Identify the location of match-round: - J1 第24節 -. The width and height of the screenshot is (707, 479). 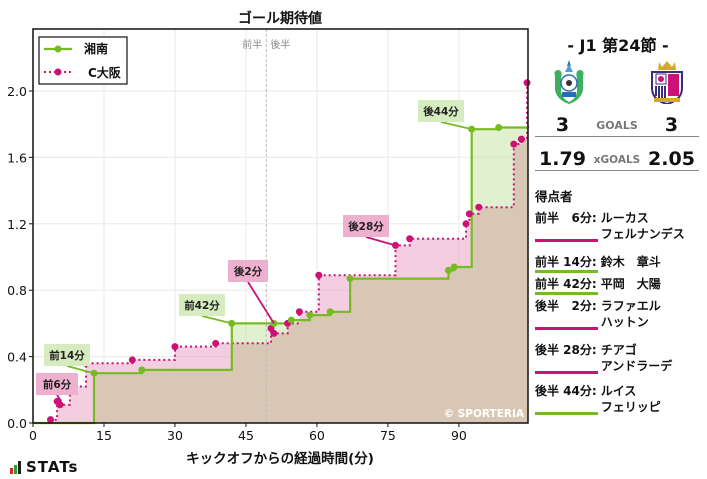
(618, 45).